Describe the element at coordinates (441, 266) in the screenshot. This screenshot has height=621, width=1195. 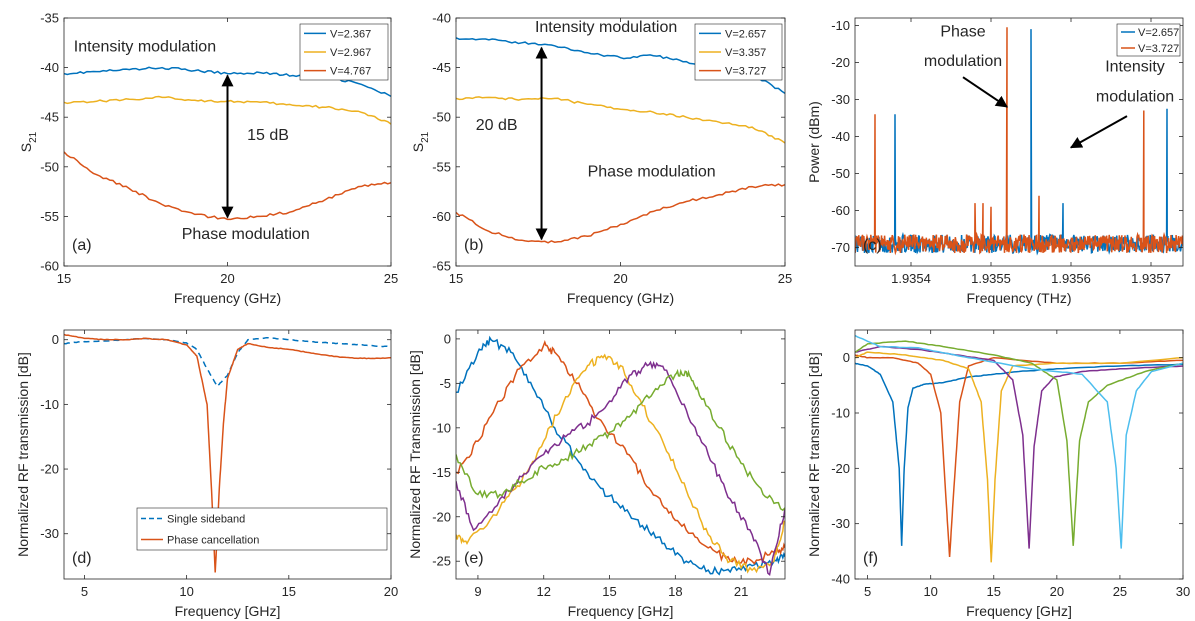
I see `y-tick-label: -65` at that location.